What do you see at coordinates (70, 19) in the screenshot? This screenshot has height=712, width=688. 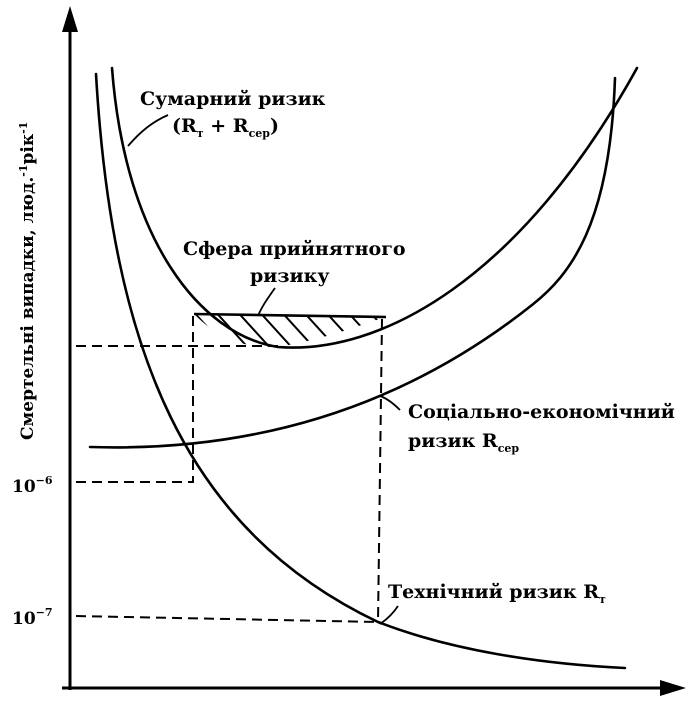 I see `y-axis-arrow` at bounding box center [70, 19].